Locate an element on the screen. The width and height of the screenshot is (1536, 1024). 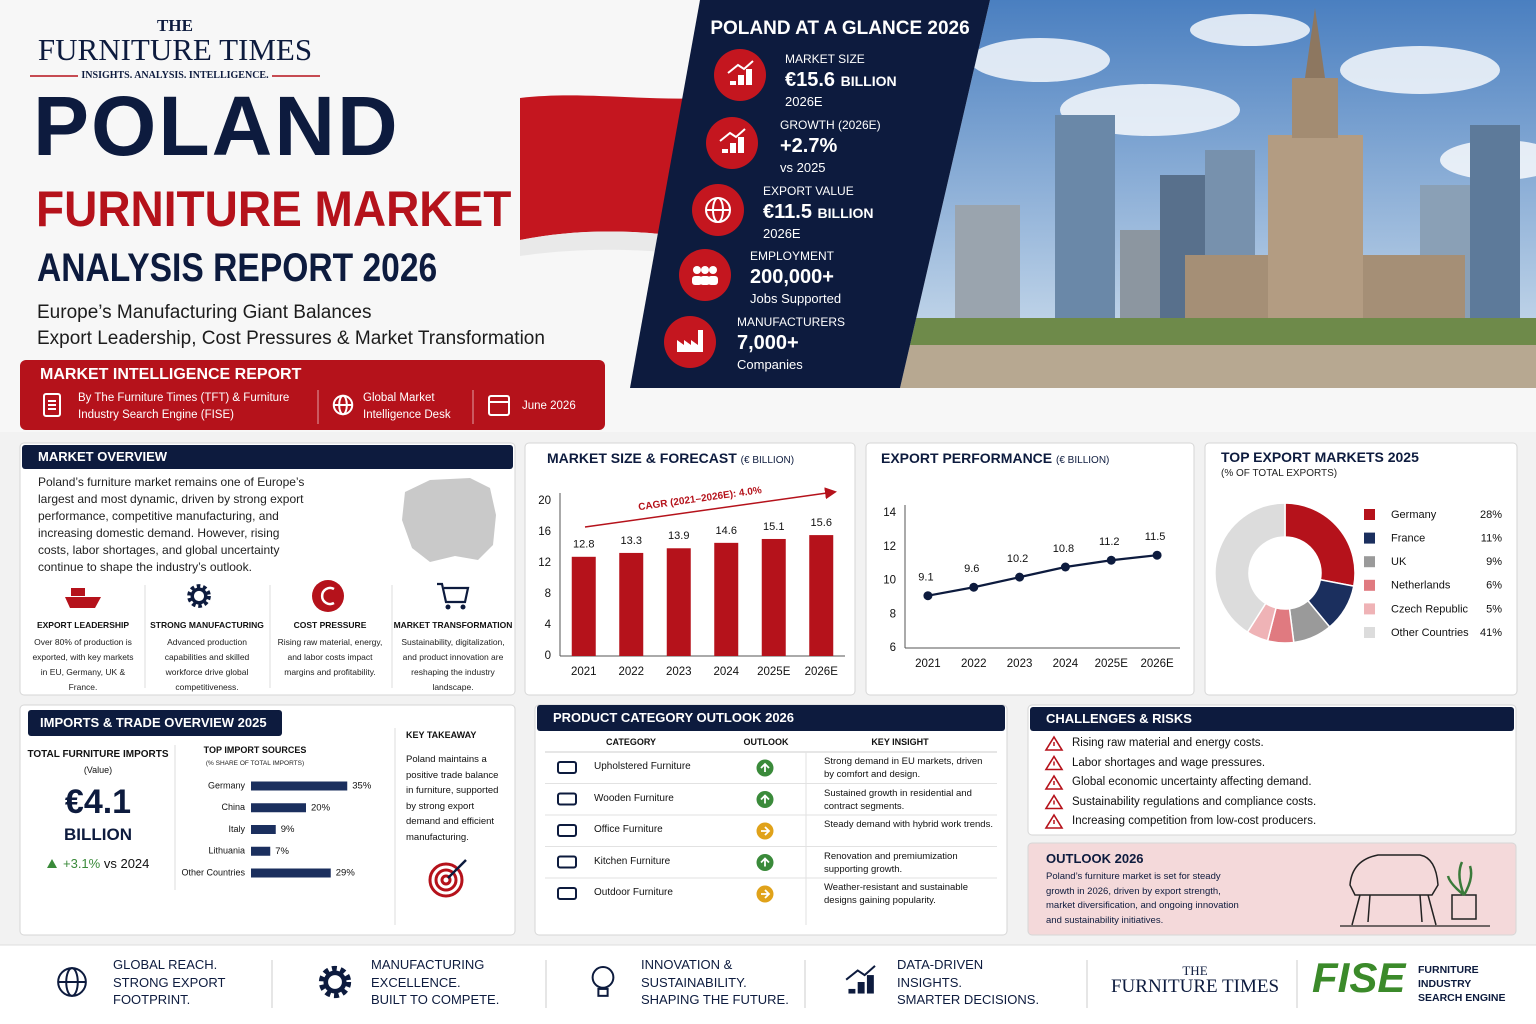
stat-note: 2026E is located at coordinates (804, 101).